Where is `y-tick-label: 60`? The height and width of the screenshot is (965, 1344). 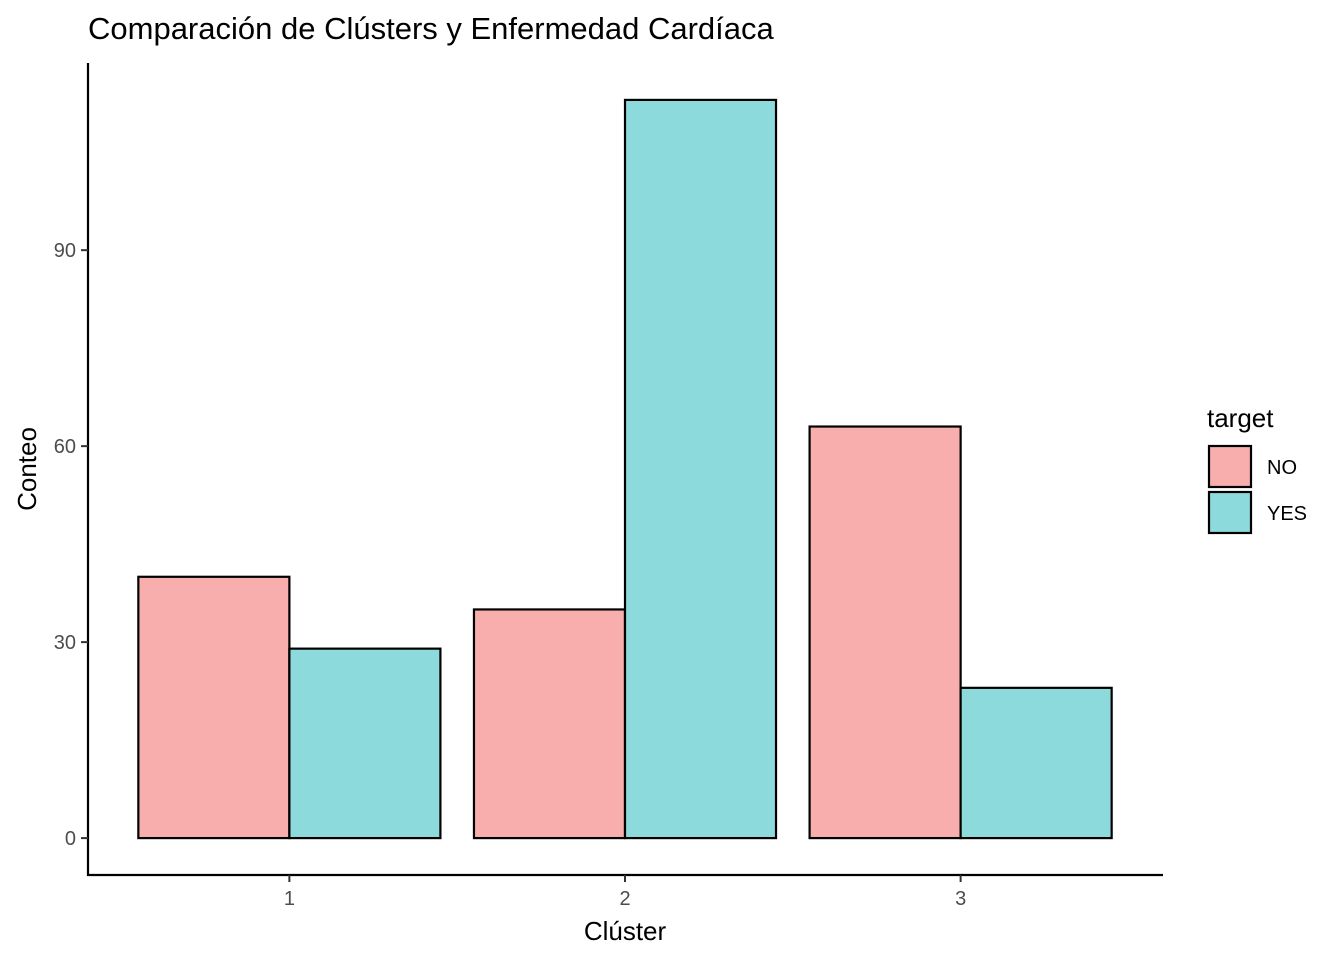
y-tick-label: 60 is located at coordinates (65, 447).